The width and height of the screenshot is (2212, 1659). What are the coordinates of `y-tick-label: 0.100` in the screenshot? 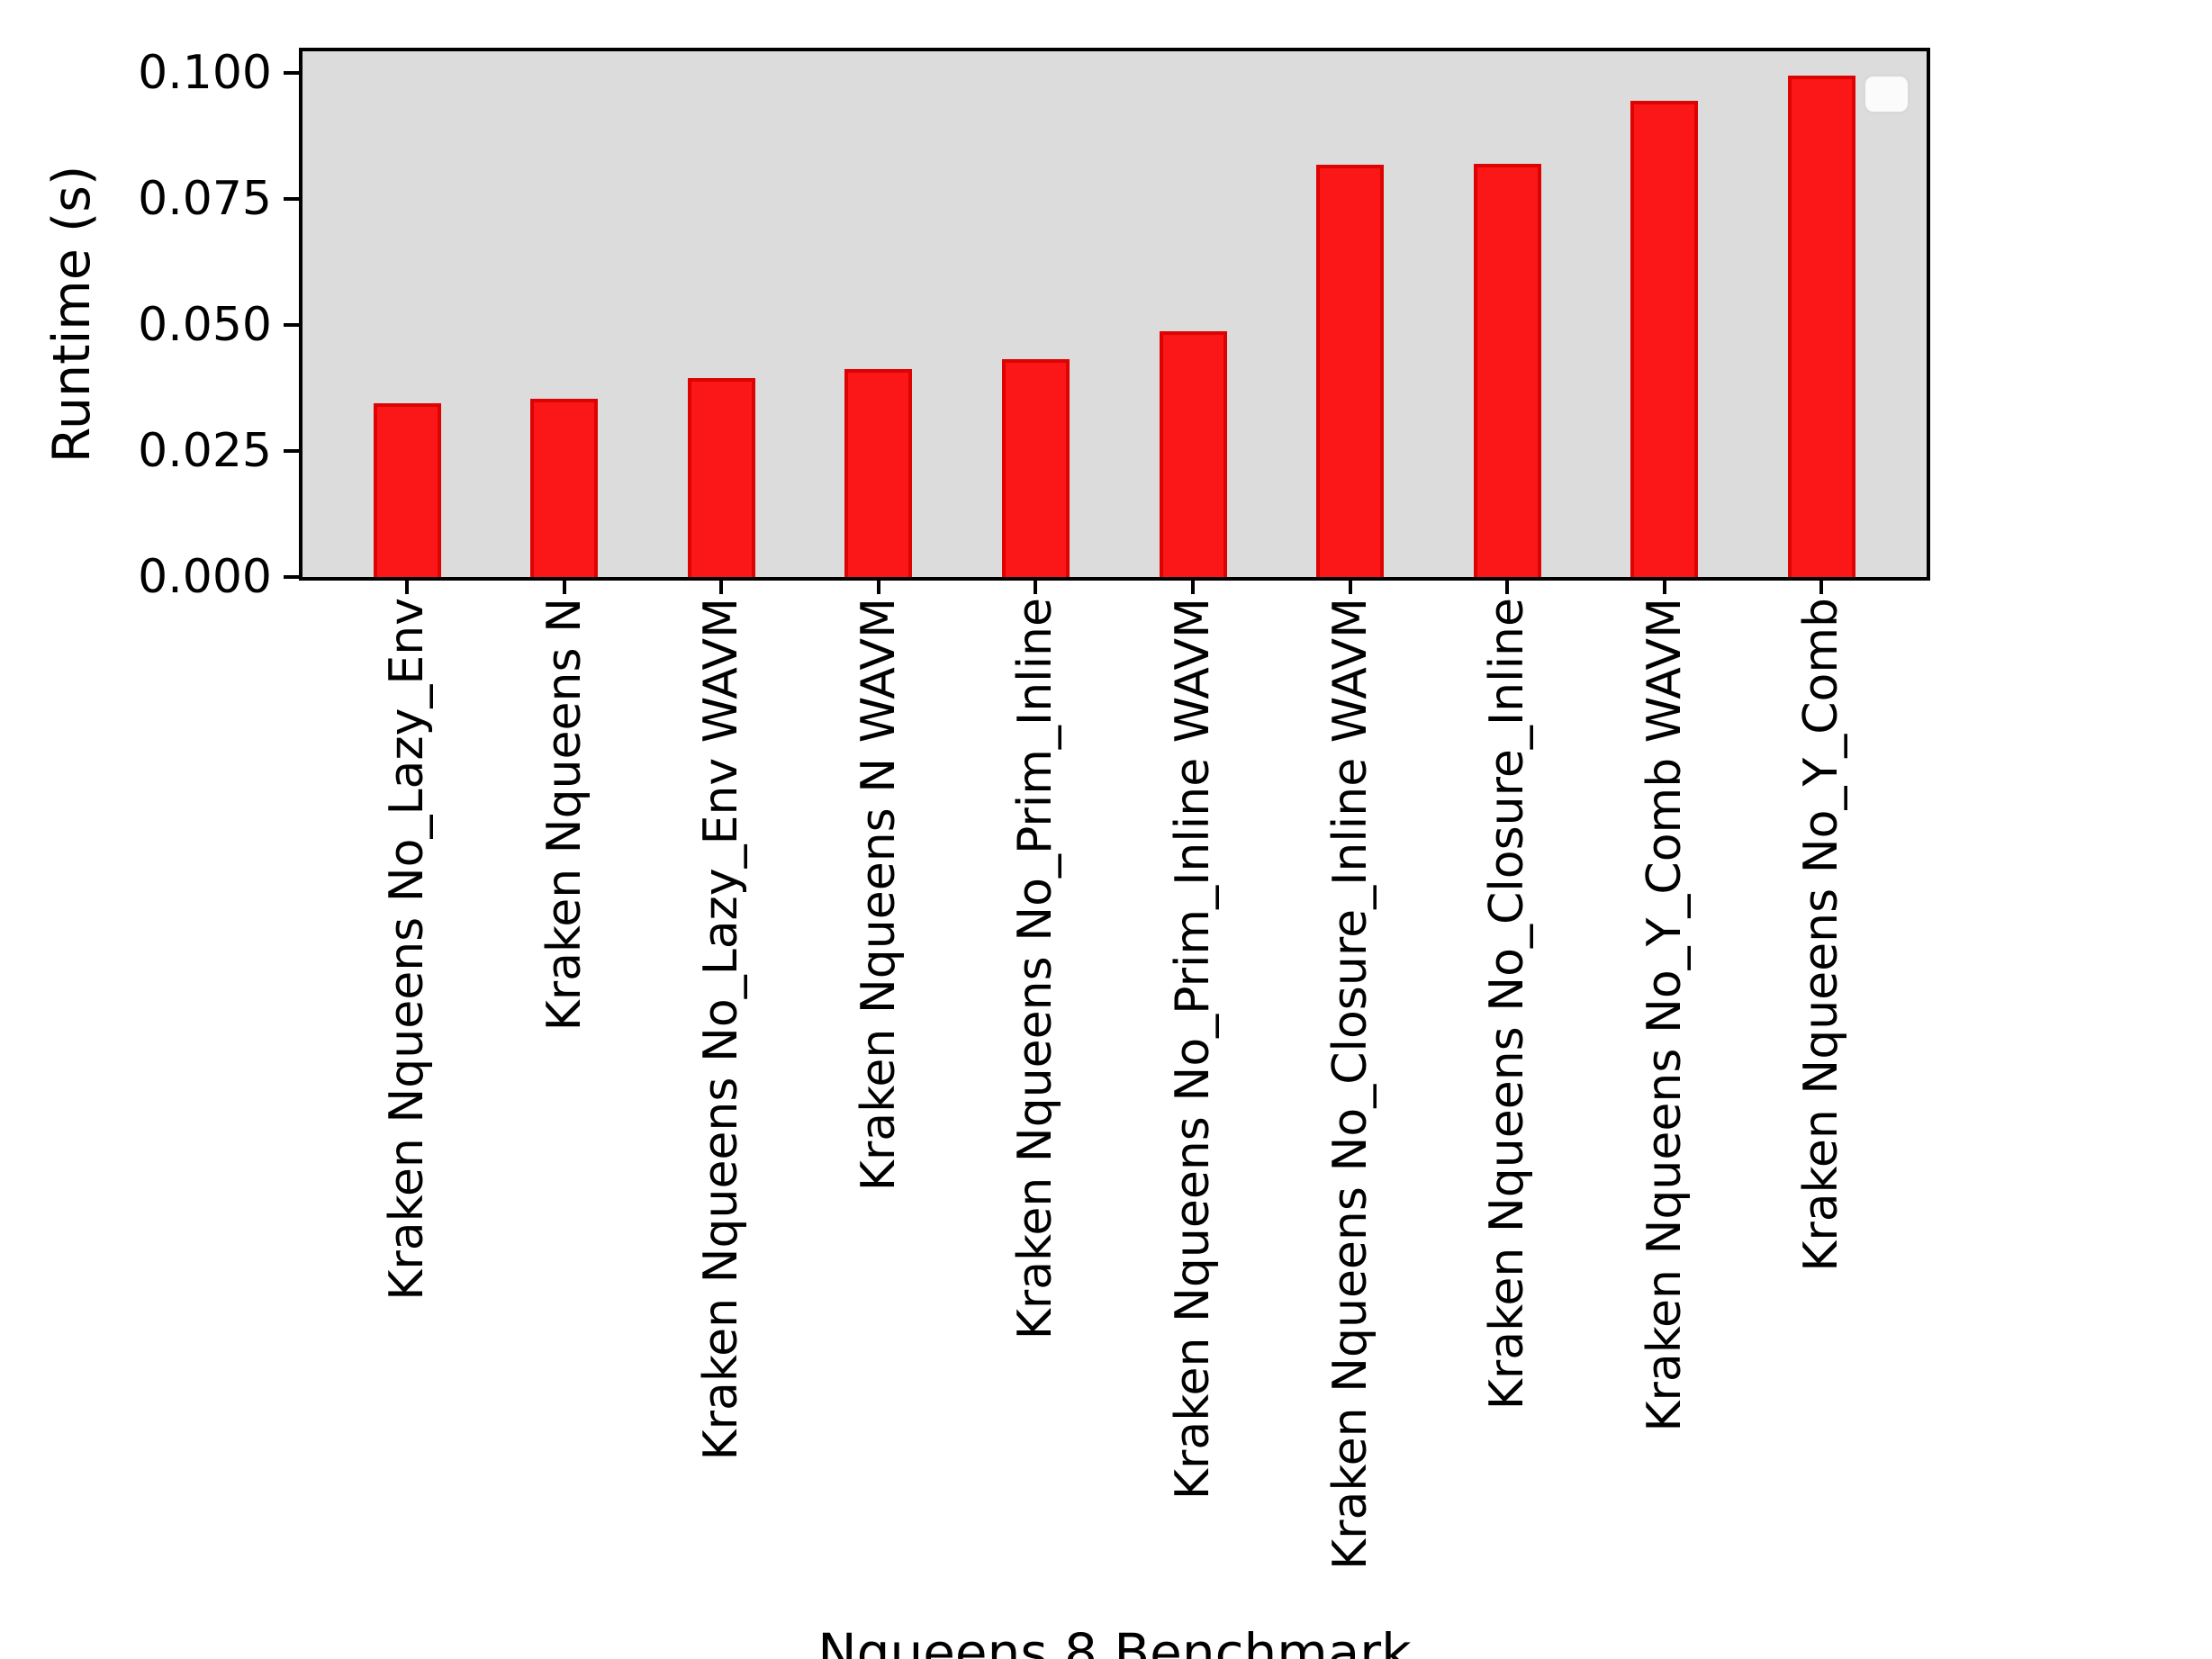 It's located at (205, 73).